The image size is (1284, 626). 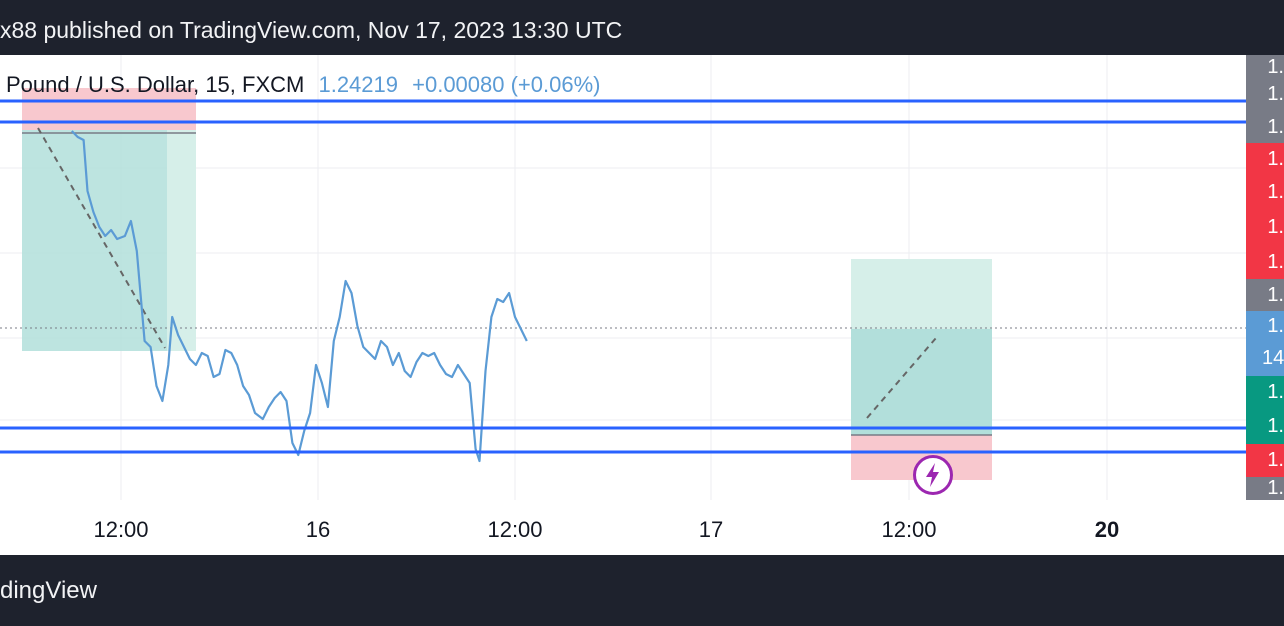 I want to click on x-tick-label: 17, so click(x=711, y=529).